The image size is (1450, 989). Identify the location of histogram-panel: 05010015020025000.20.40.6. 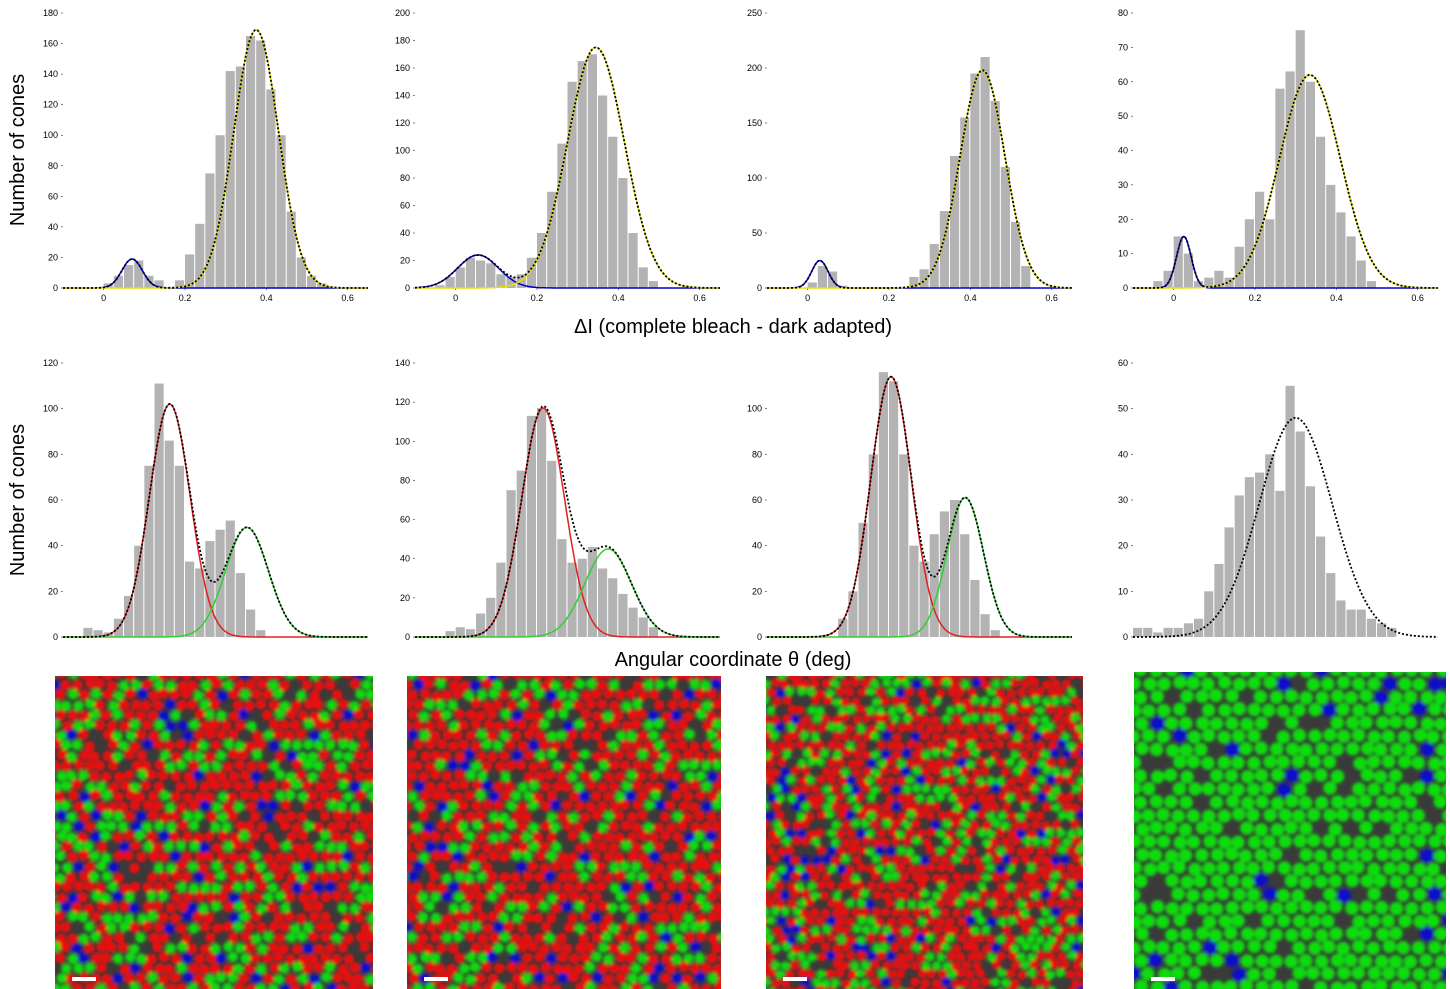
(909, 155).